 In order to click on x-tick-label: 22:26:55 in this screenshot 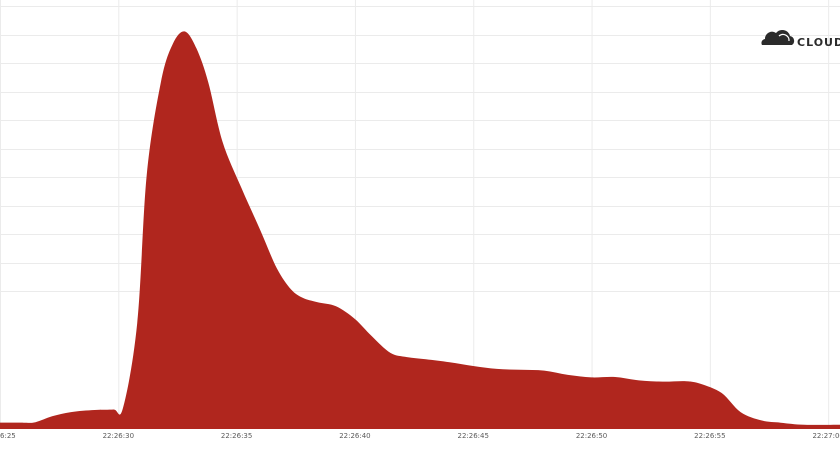, I will do `click(709, 436)`.